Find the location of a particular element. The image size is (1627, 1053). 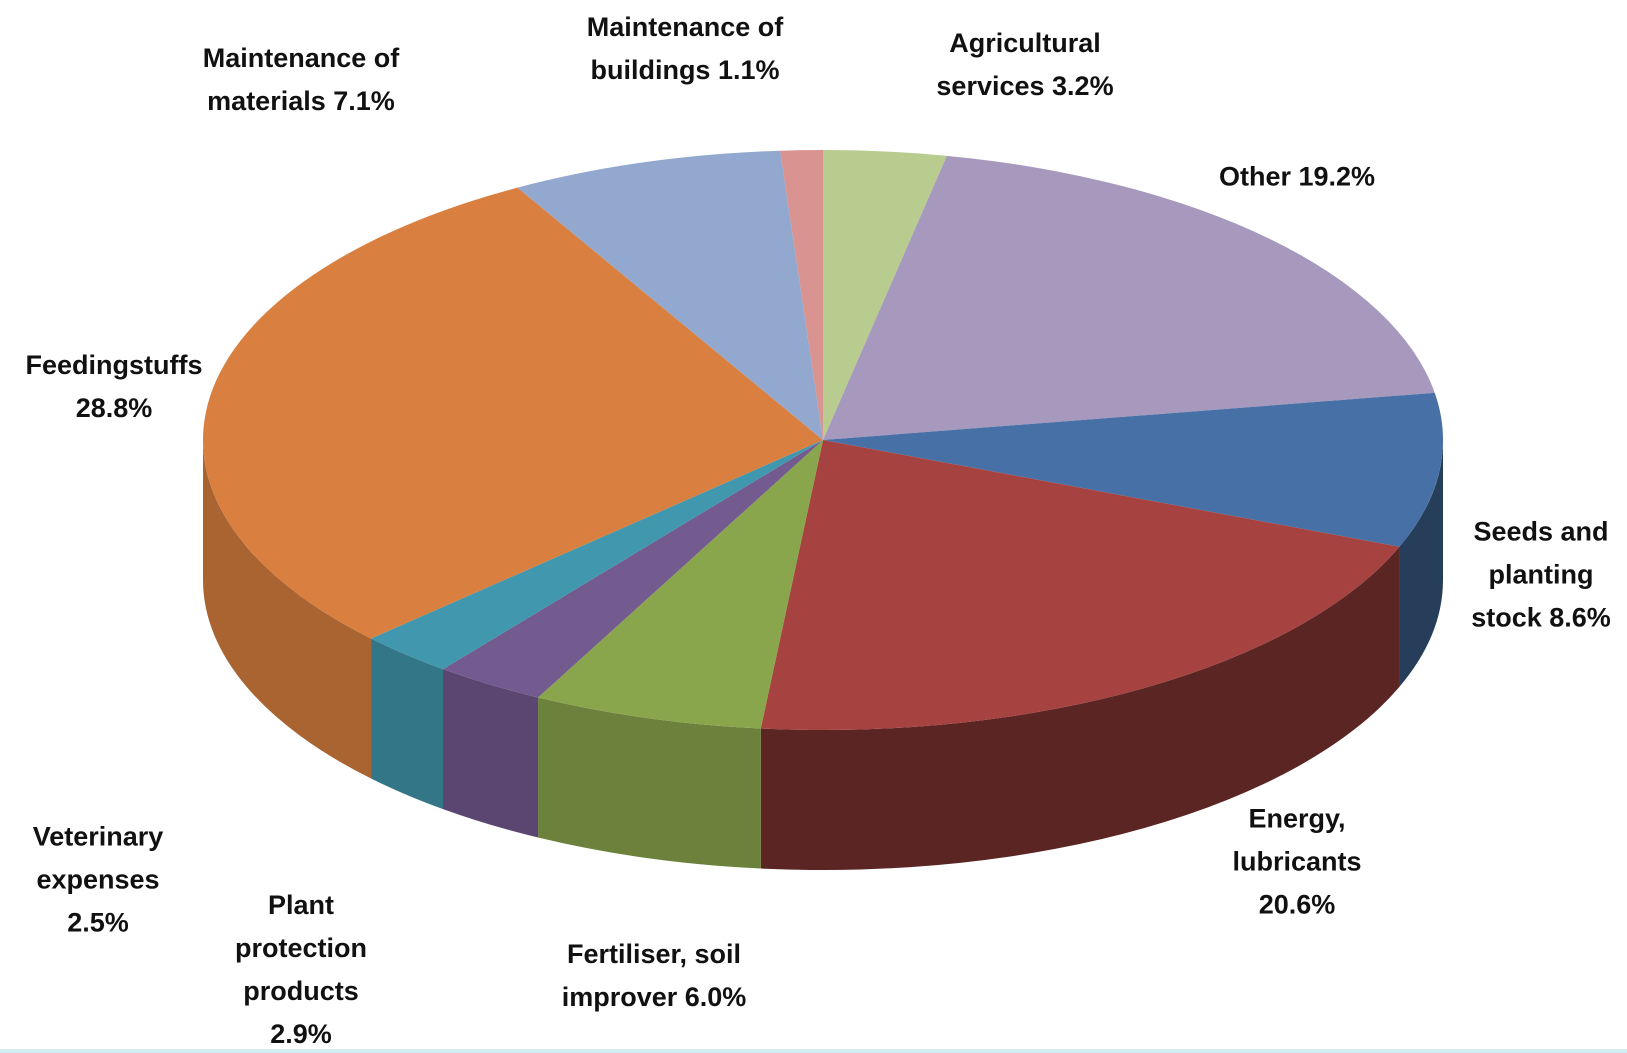

slice-label: Maintenance of materials 7.1% is located at coordinates (301, 80).